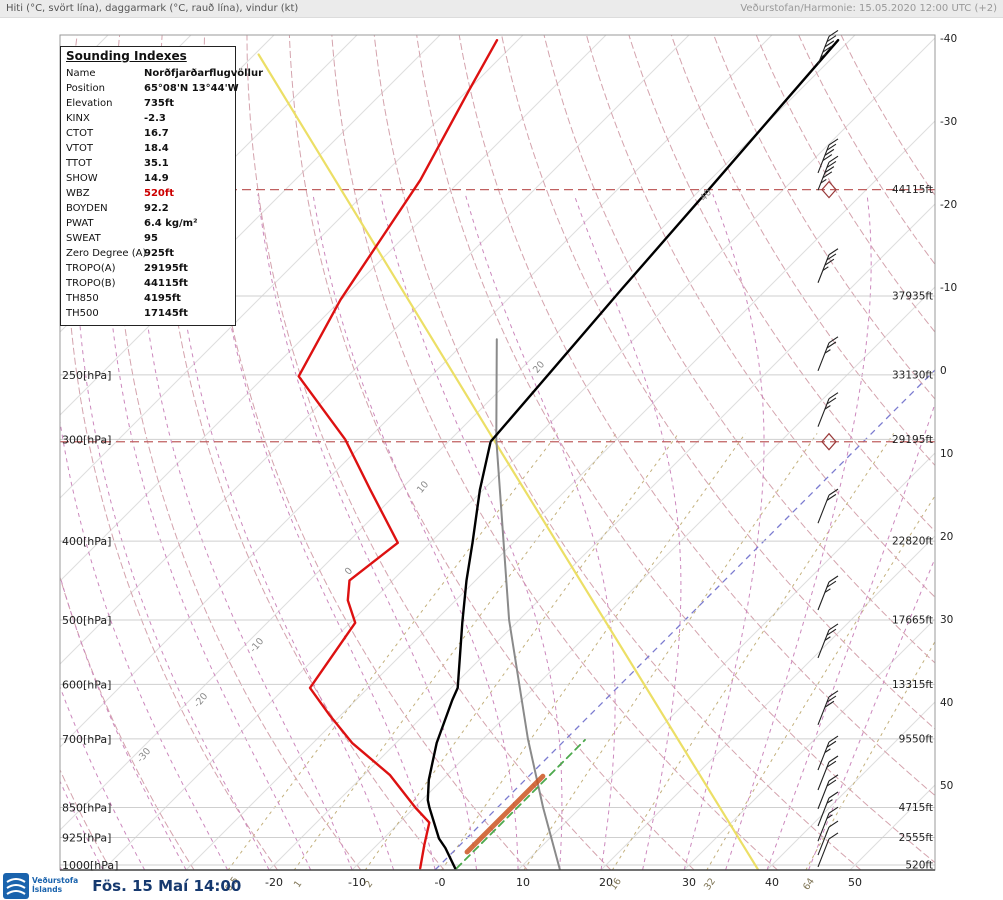  Describe the element at coordinates (47, 889) in the screenshot. I see `org-name-line2: Íslands` at that location.